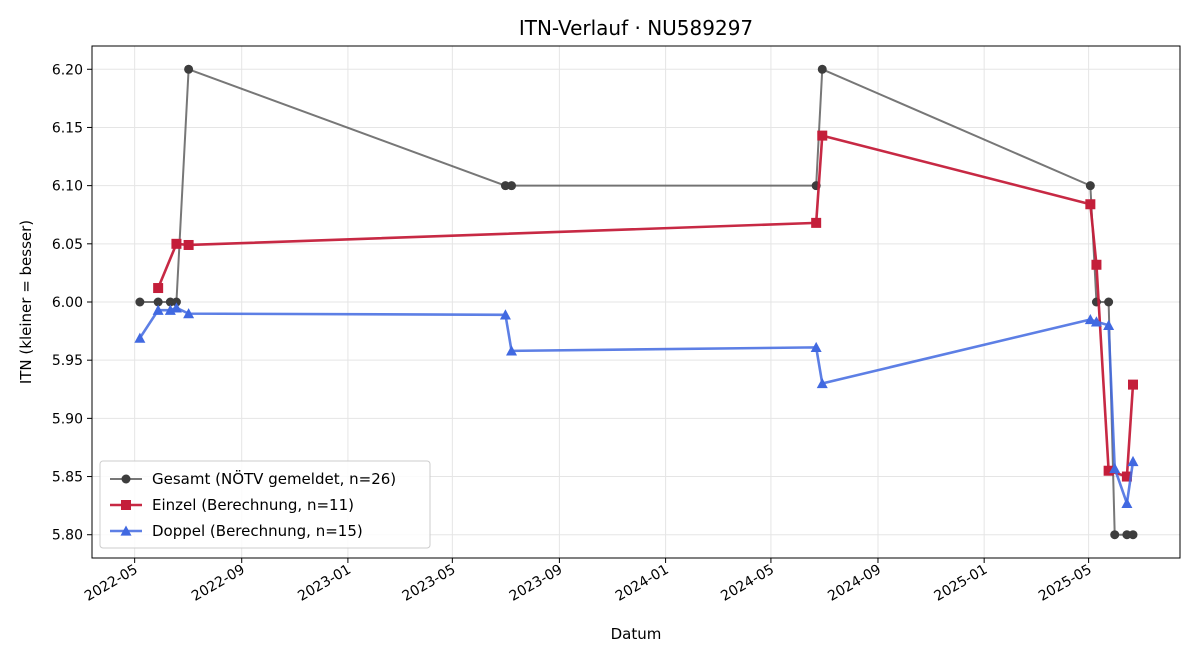 This screenshot has width=1200, height=660. Describe the element at coordinates (67, 303) in the screenshot. I see `y-tick-label: 6.00` at that location.